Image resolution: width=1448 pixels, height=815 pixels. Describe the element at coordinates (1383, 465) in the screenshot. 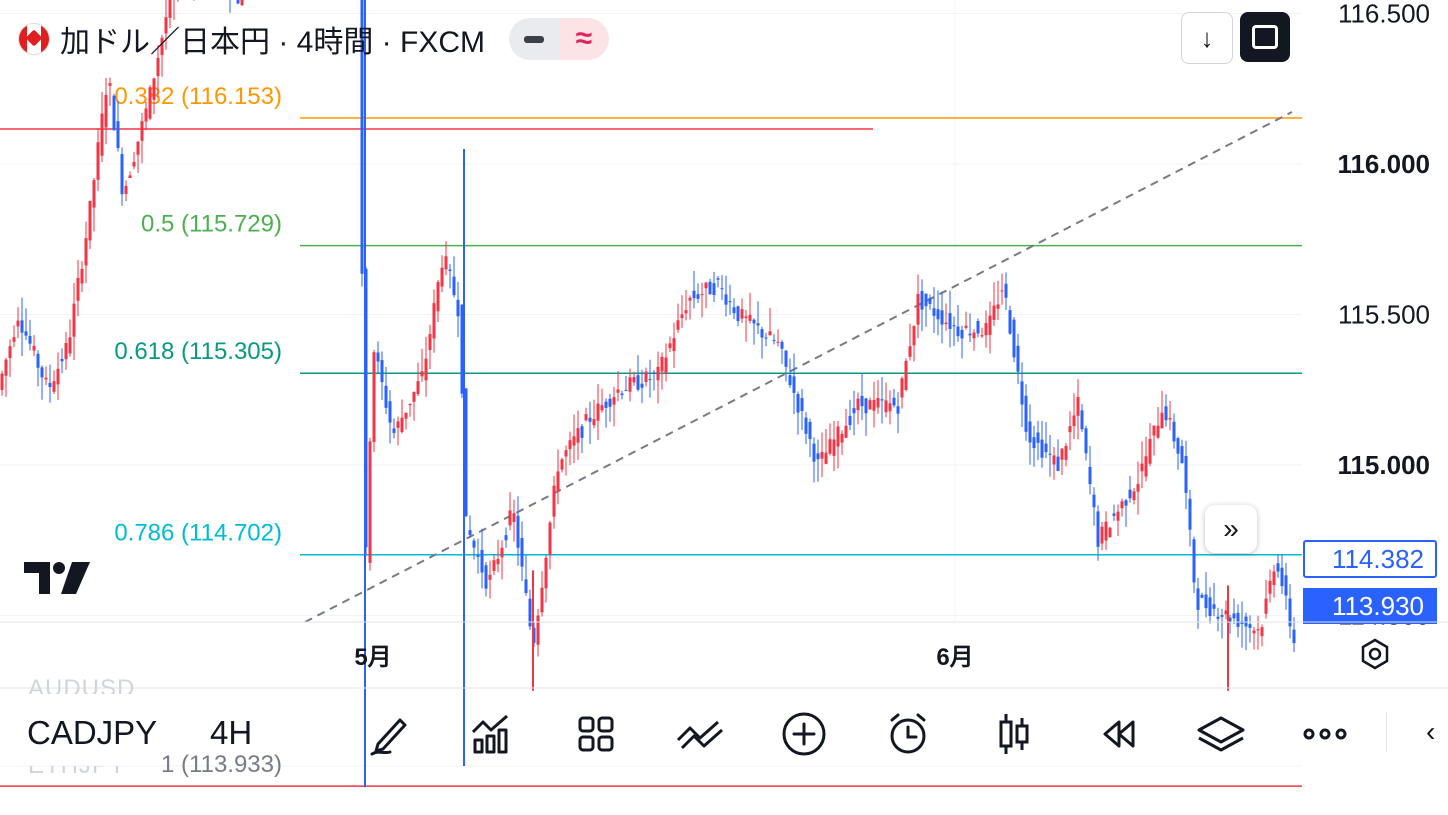

I see `price-axis-label: 115.000` at that location.